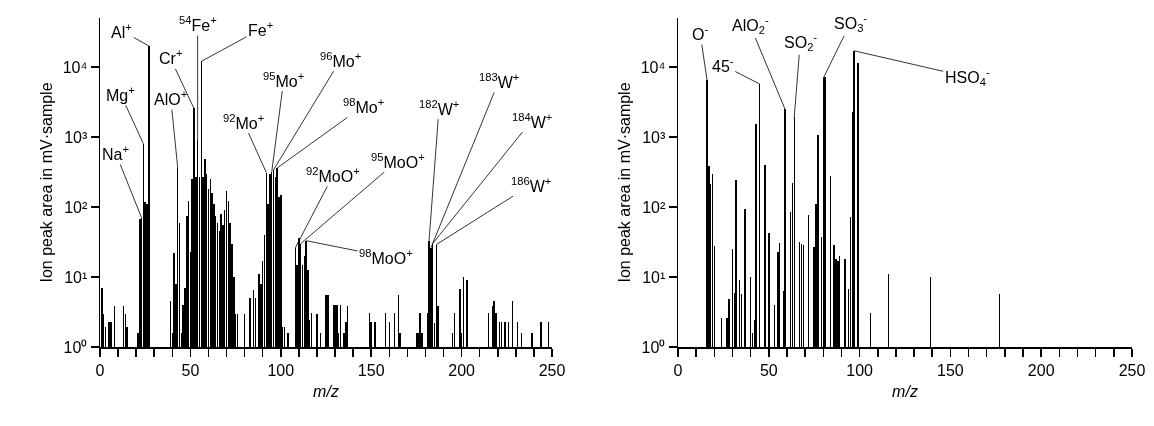 The image size is (1154, 426). What do you see at coordinates (120, 94) in the screenshot?
I see `annotation: Mg$^{+}$` at bounding box center [120, 94].